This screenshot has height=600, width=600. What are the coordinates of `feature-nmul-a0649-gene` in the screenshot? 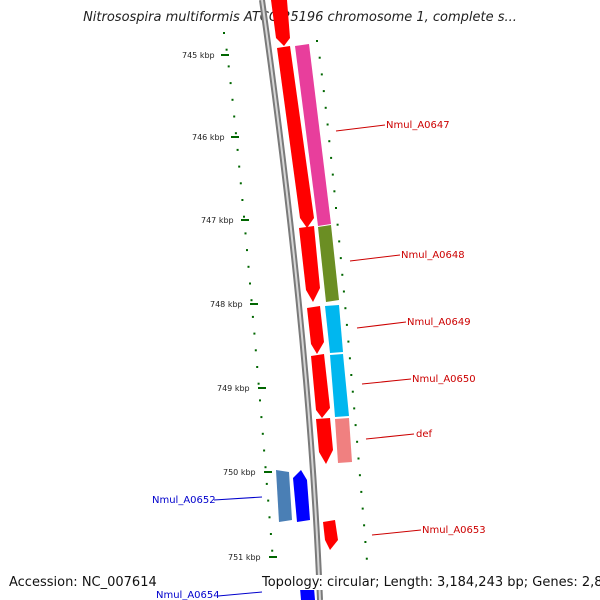 It's located at (334, 329).